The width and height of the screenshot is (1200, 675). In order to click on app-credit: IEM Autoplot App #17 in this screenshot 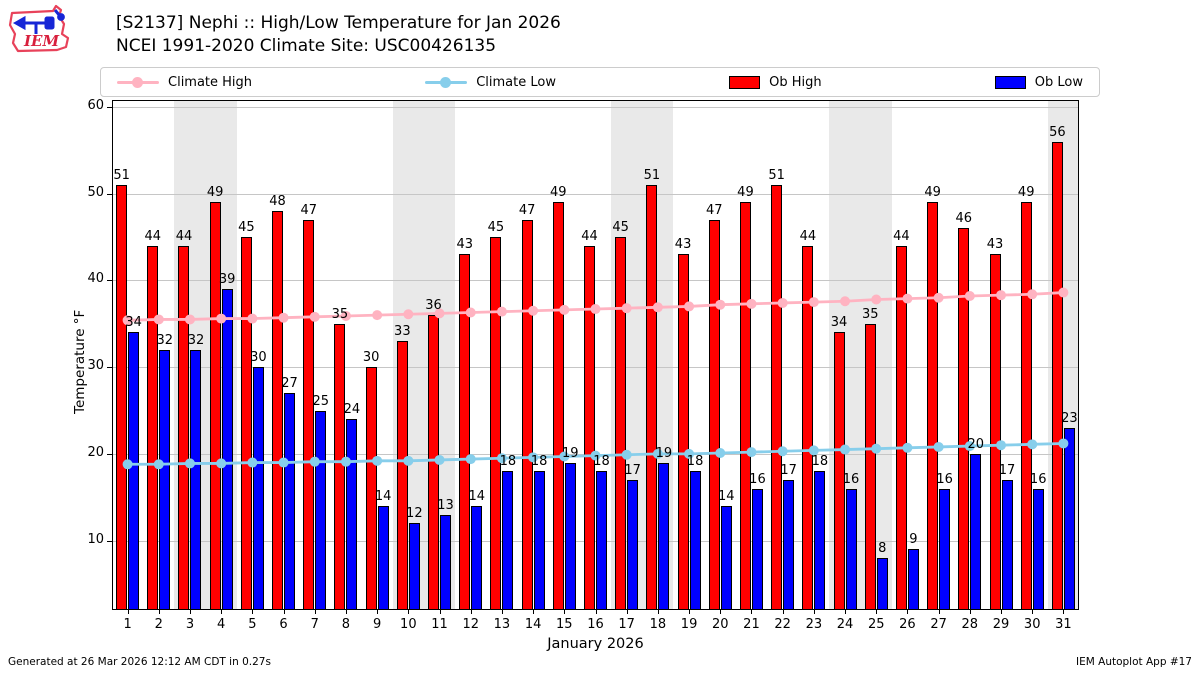, I will do `click(1134, 662)`.